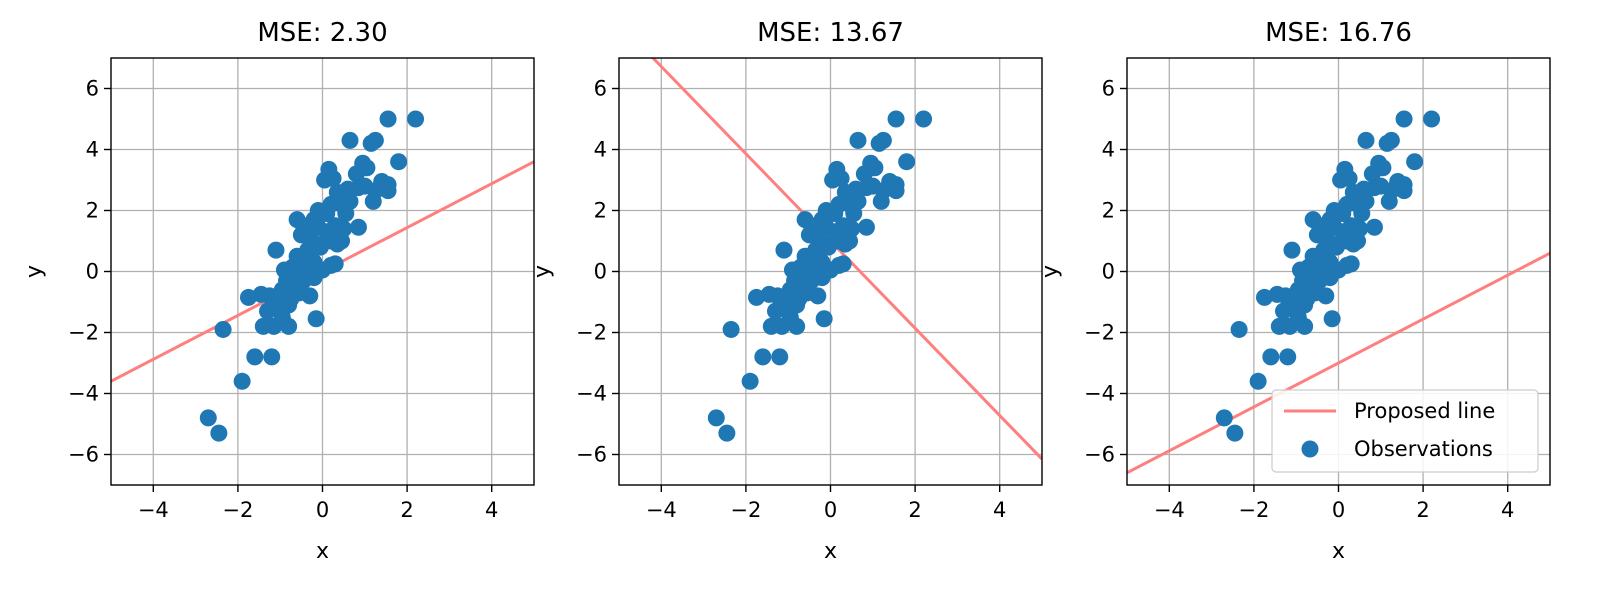 This screenshot has height=603, width=1621. Describe the element at coordinates (92, 272) in the screenshot. I see `y-tick-label: 0` at that location.